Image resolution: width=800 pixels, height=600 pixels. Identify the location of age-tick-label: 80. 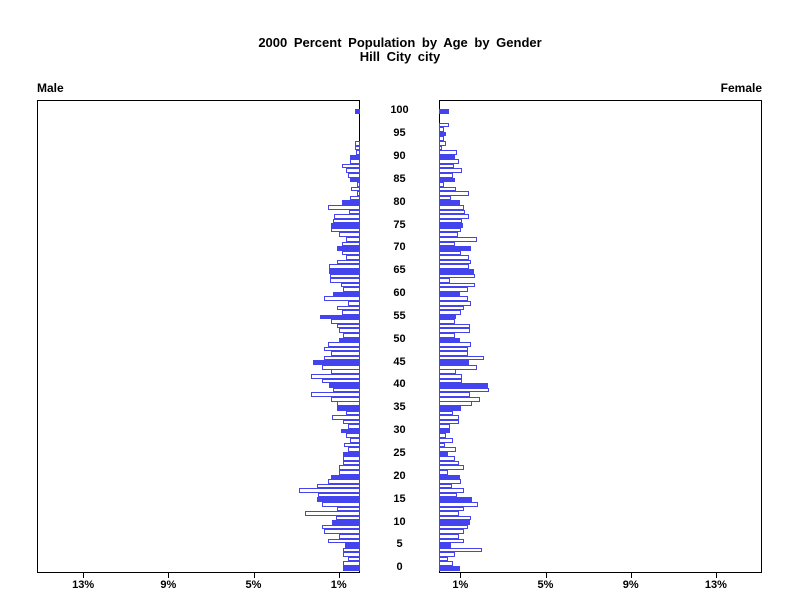
(399, 201).